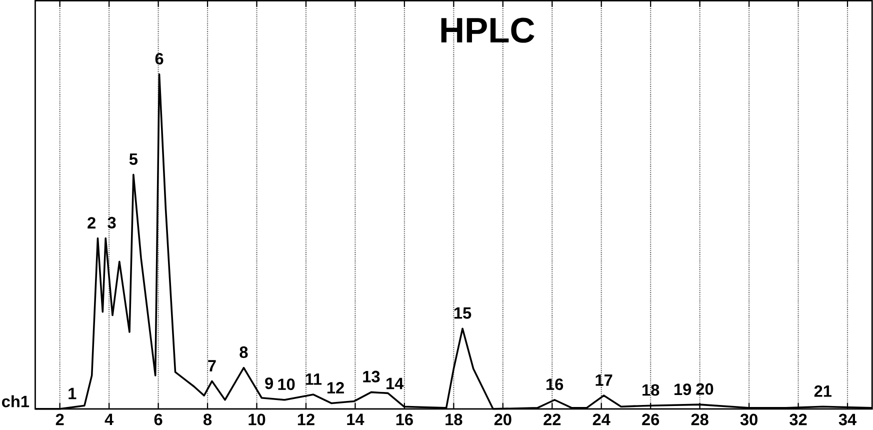  What do you see at coordinates (683, 390) in the screenshot?
I see `annotation: 19` at bounding box center [683, 390].